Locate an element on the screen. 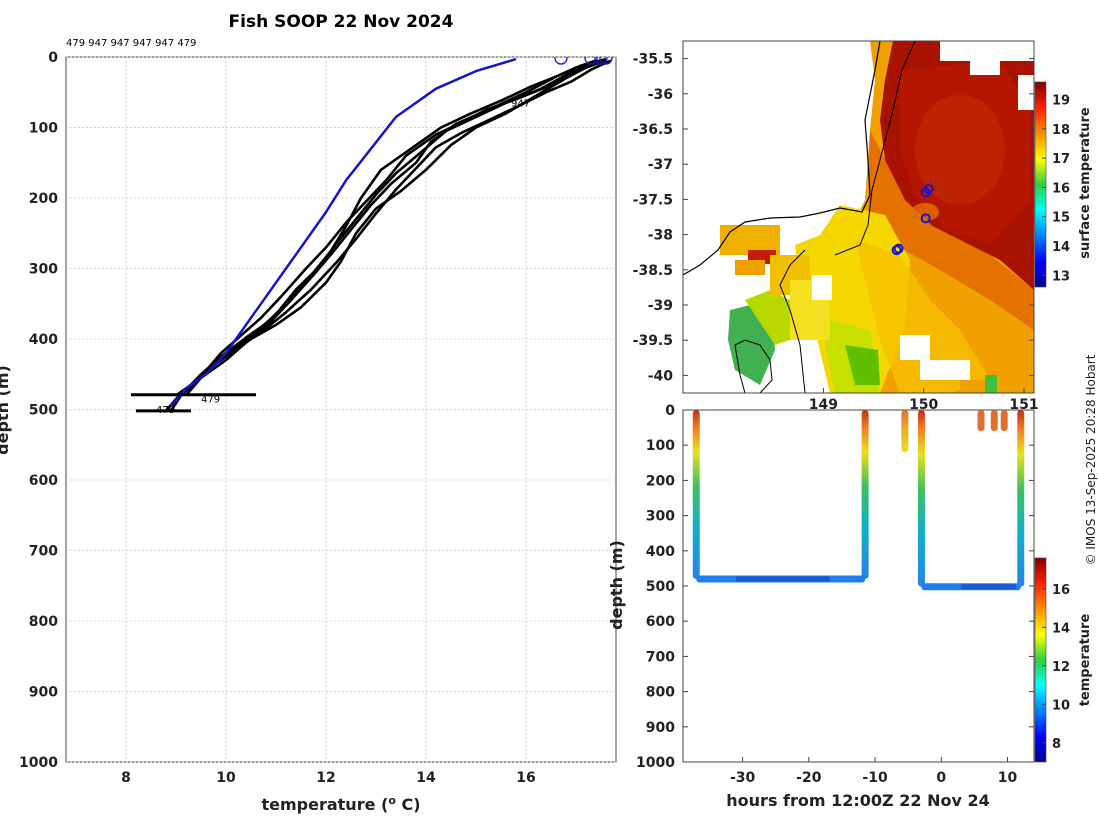 Image resolution: width=1100 pixels, height=820 pixels. sst-colorbar-tick-label: 15 is located at coordinates (1061, 218).